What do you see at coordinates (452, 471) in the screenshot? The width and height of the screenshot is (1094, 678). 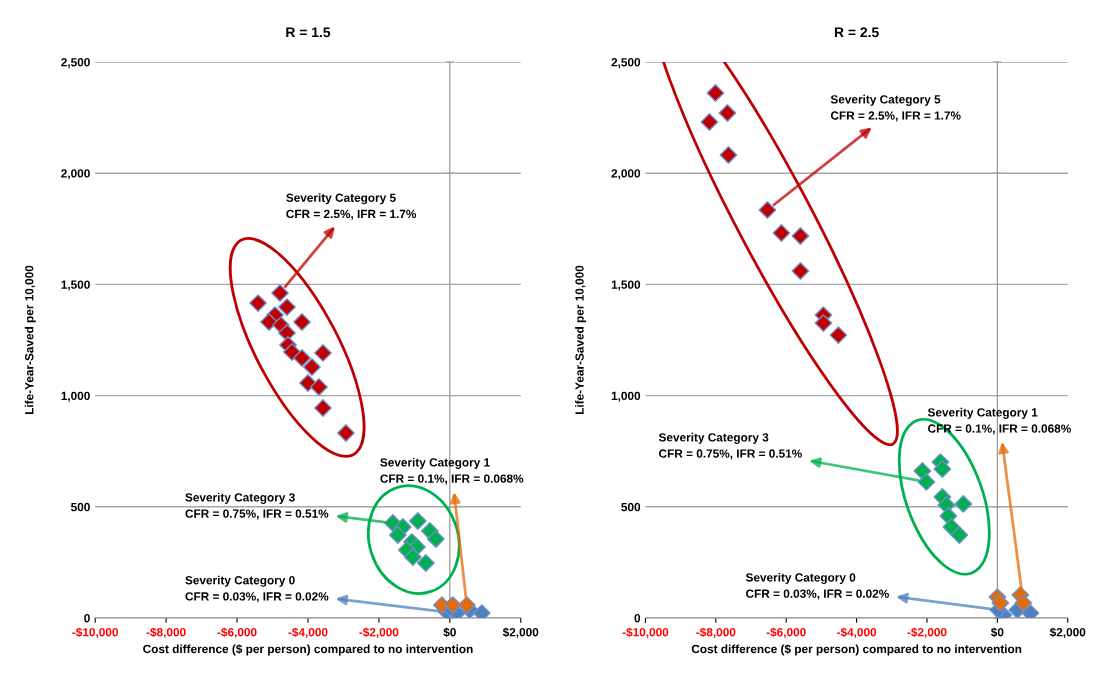 I see `annotation: Severity Category 1 CFR = 0.1%, IFR = 0.068%` at bounding box center [452, 471].